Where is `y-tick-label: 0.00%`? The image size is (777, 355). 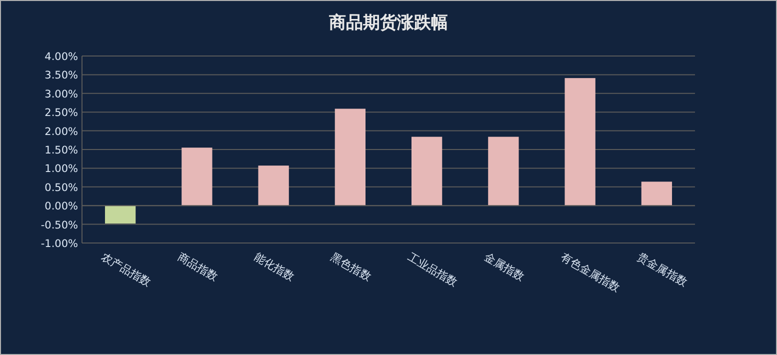 y-tick-label: 0.00% is located at coordinates (61, 206).